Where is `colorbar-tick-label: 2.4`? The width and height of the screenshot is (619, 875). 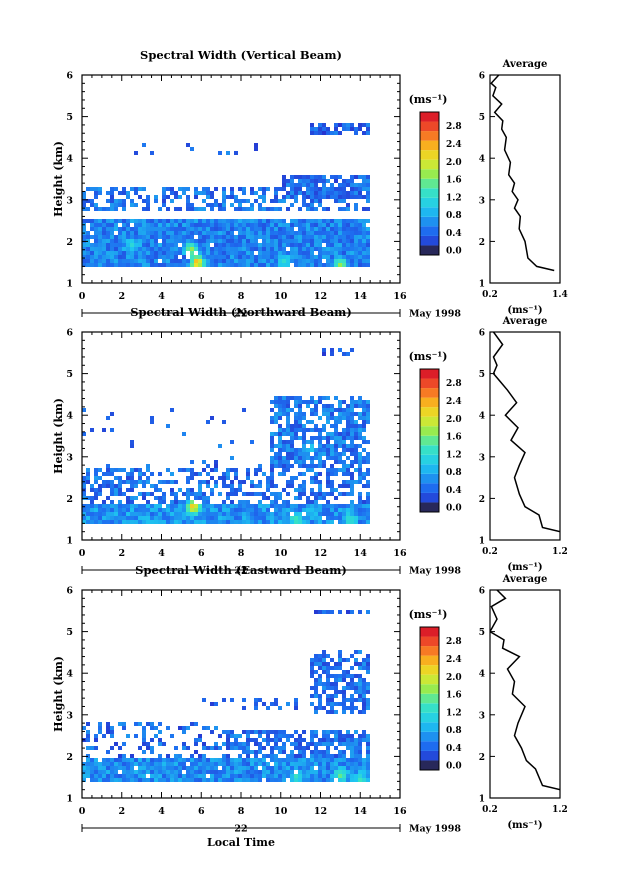 colorbar-tick-label: 2.4 is located at coordinates (454, 145).